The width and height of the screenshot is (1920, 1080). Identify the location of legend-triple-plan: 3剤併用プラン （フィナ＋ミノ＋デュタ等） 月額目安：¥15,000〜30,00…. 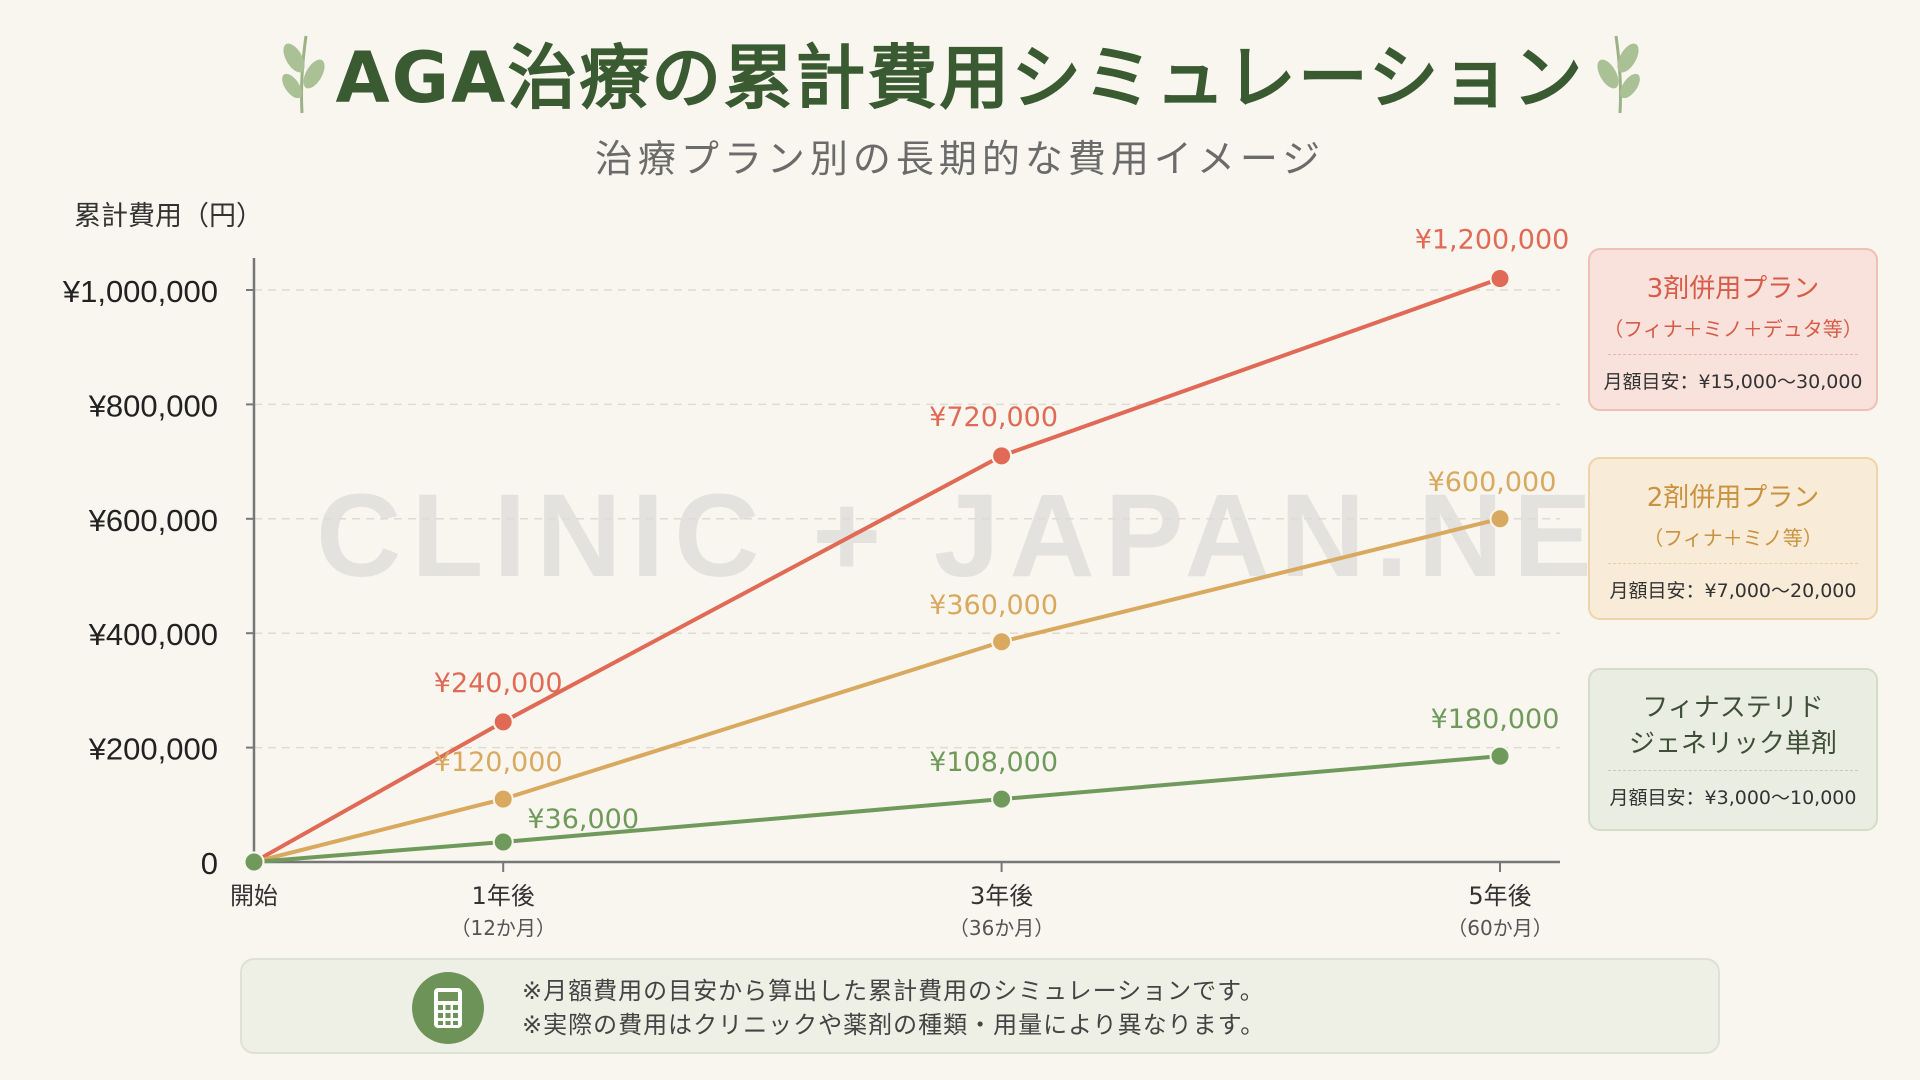
(1733, 329).